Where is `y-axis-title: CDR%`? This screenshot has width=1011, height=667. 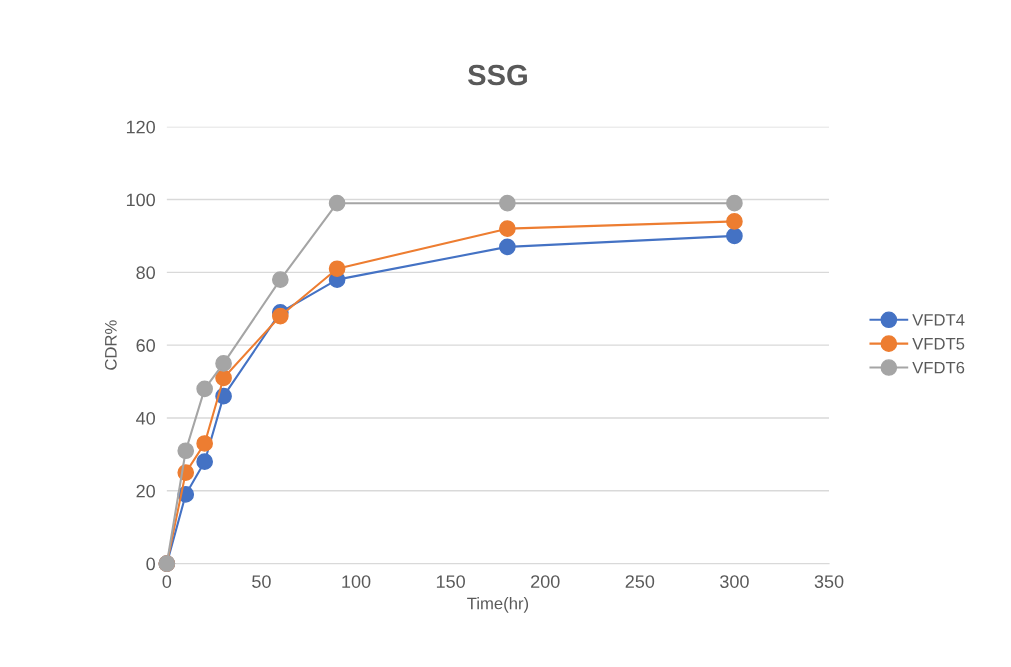
y-axis-title: CDR% is located at coordinates (110, 345).